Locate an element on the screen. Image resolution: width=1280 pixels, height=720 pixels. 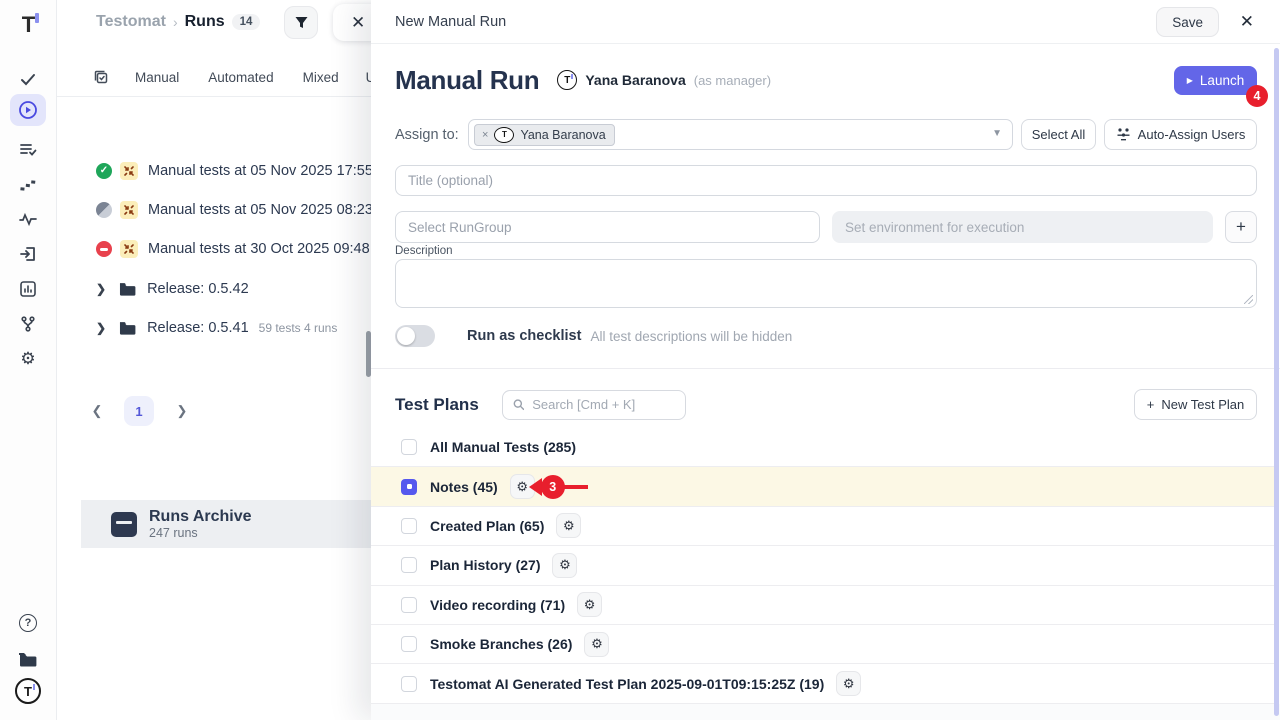
runs-archive-card: Runs Archive 247 runs is located at coordinates (236, 524).